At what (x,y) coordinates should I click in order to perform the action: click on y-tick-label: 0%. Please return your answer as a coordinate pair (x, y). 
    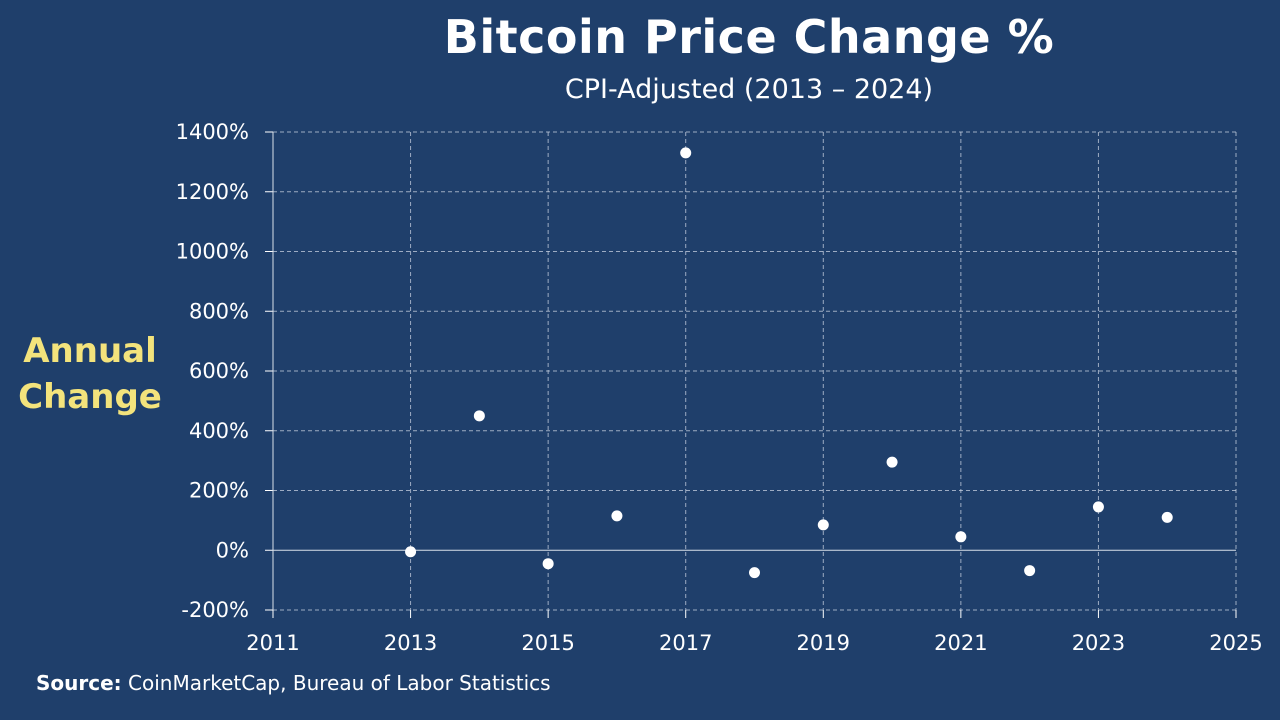
    Looking at the image, I should click on (232, 550).